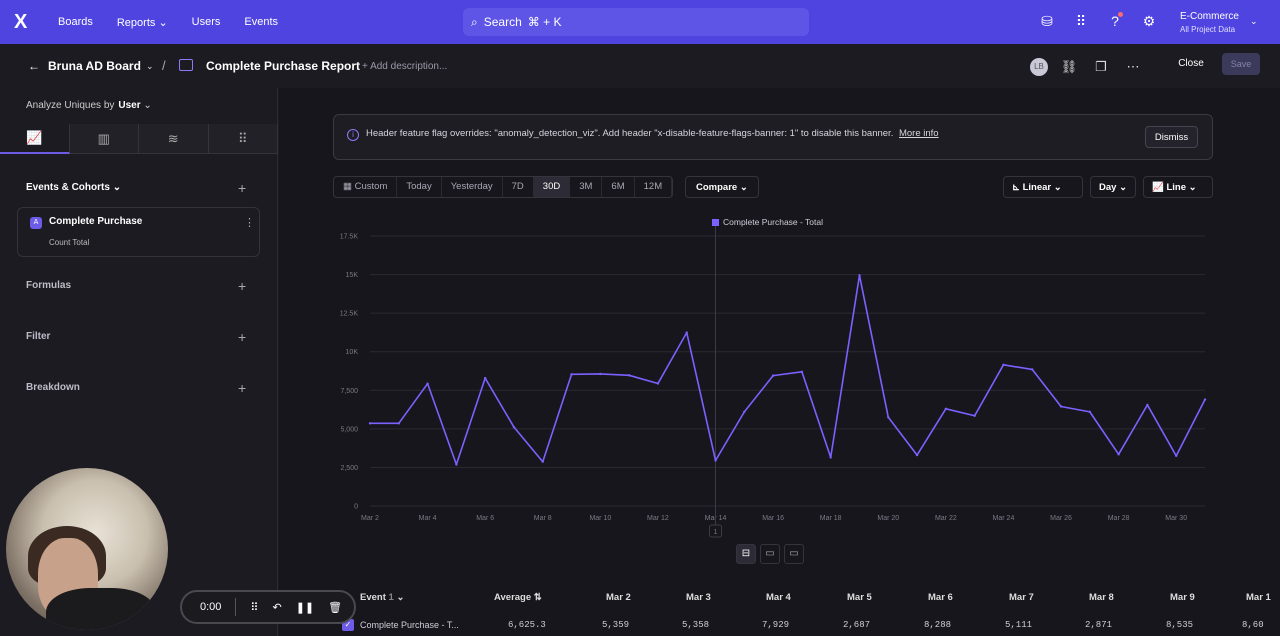 The image size is (1280, 636). I want to click on range-yesterday: Yesterday, so click(472, 187).